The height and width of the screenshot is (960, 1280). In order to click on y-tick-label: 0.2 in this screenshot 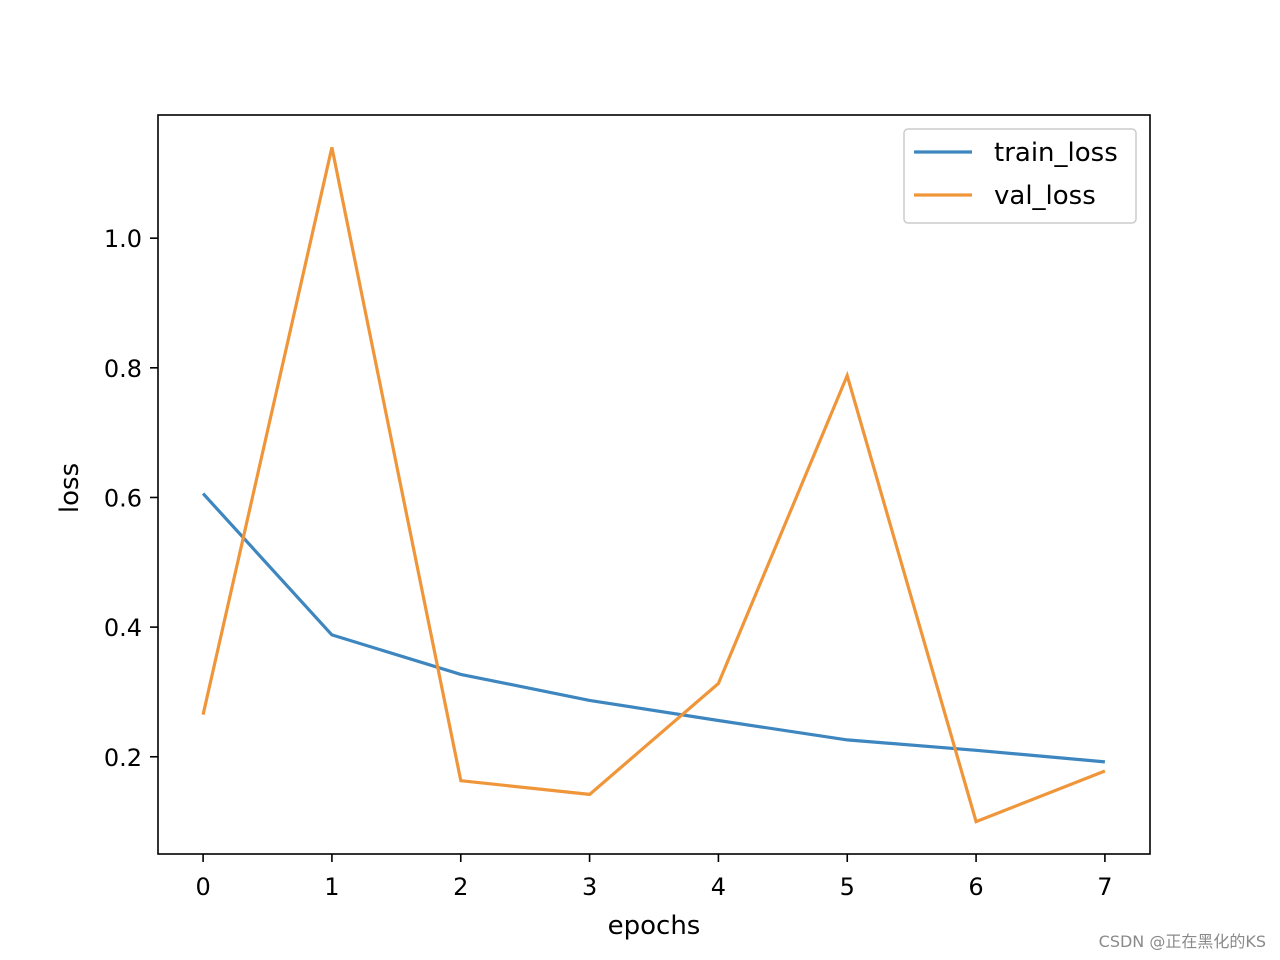, I will do `click(123, 758)`.